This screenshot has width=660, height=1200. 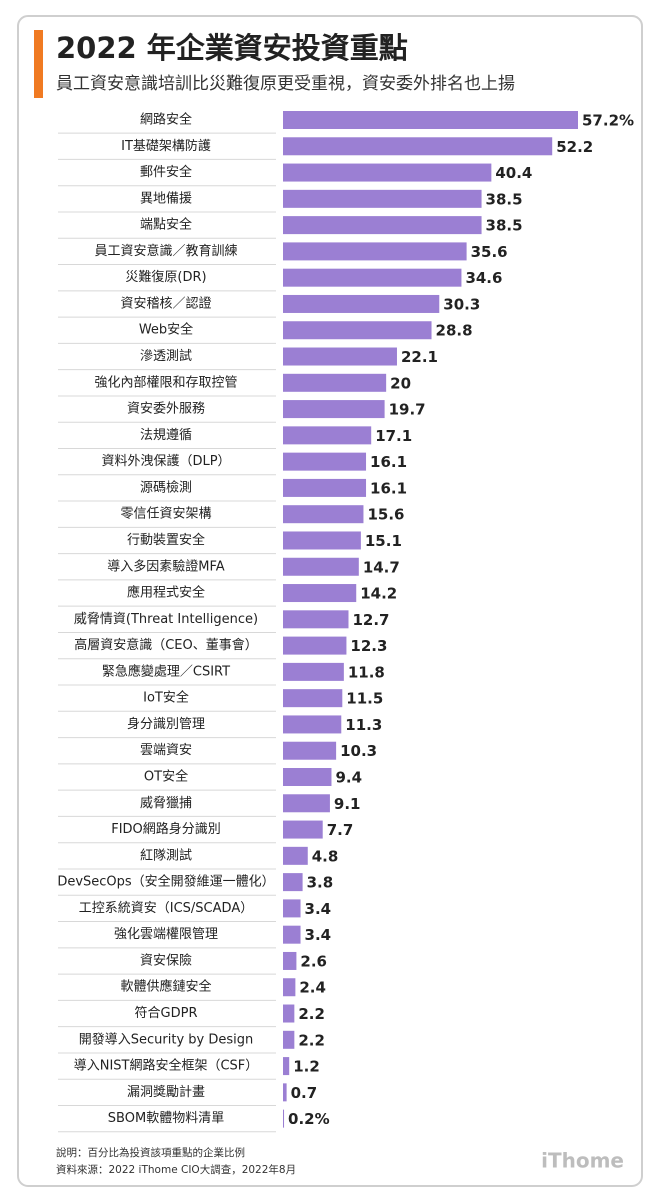 What do you see at coordinates (150, 1152) in the screenshot?
I see `note: 說明：百分比為投資該項重點的企業比例` at bounding box center [150, 1152].